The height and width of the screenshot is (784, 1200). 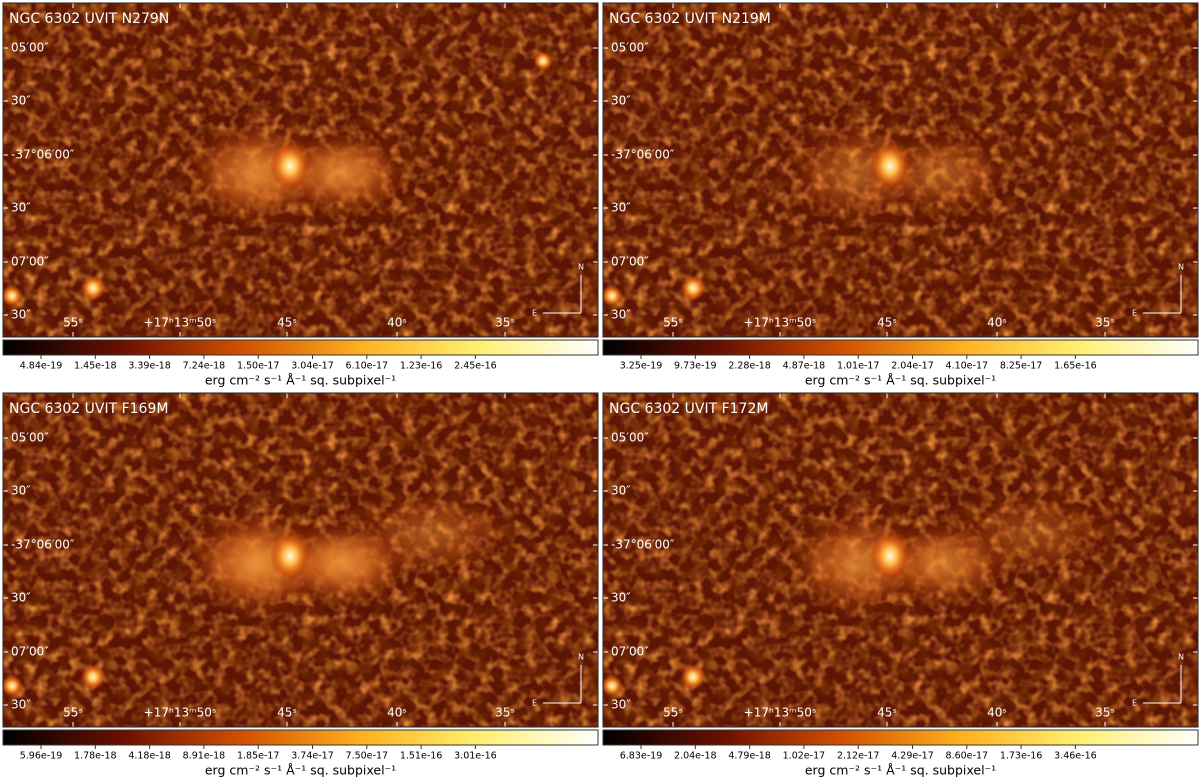 What do you see at coordinates (804, 366) in the screenshot?
I see `colorbar-tick-label: 4.87e-18` at bounding box center [804, 366].